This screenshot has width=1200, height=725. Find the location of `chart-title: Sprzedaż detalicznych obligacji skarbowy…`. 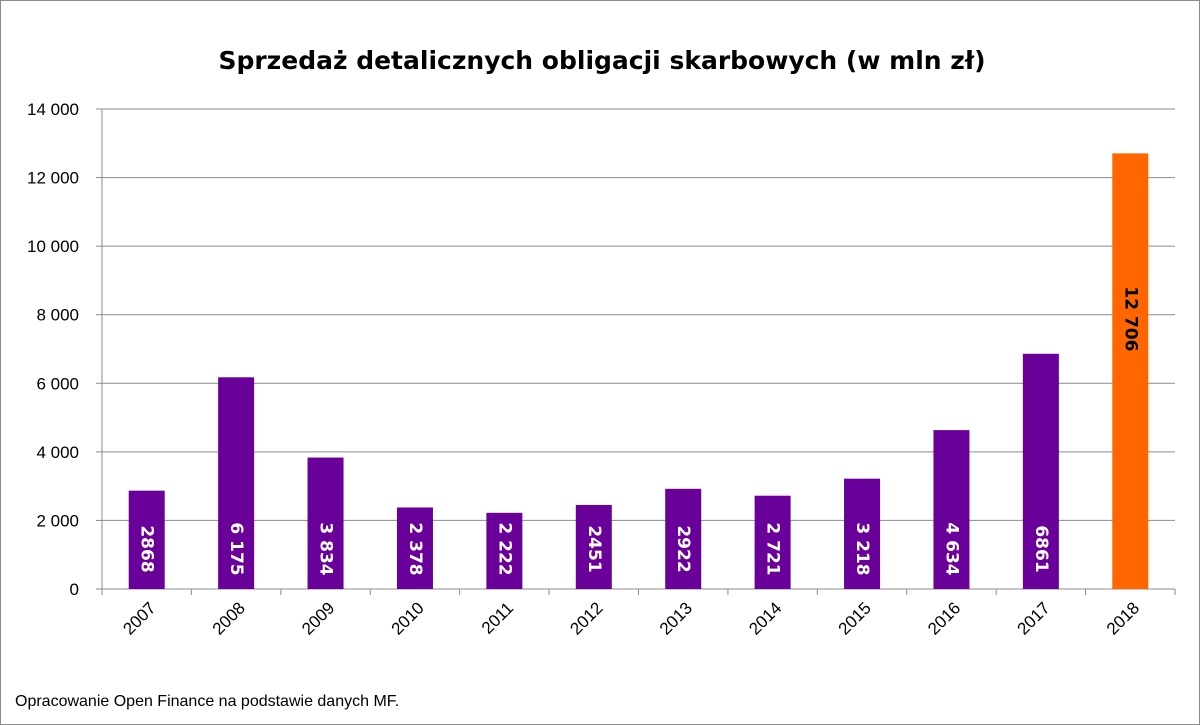

chart-title: Sprzedaż detalicznych obligacji skarbowy… is located at coordinates (601, 60).